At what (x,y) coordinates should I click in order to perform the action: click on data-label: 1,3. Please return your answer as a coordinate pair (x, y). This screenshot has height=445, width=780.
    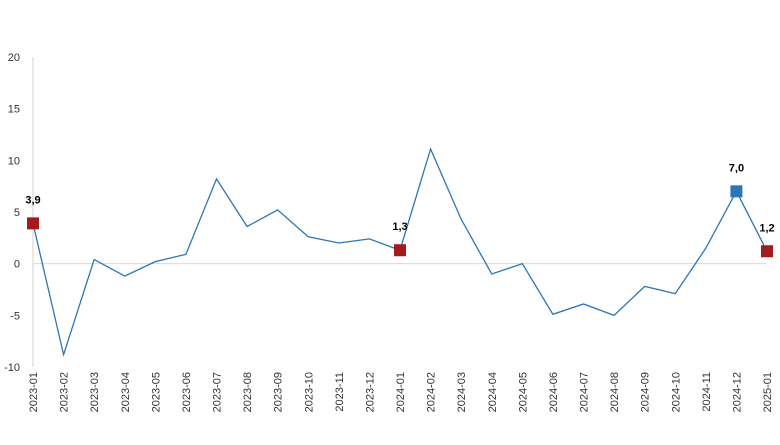
    Looking at the image, I should click on (399, 227).